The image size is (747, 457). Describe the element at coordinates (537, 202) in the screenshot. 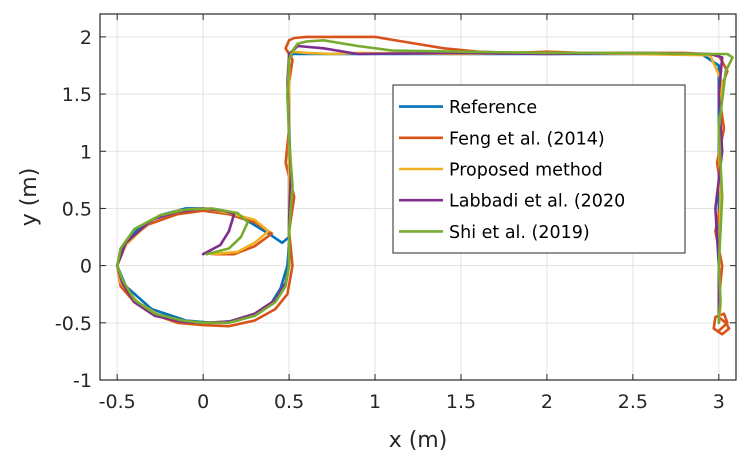

I see `legend-label-3: Labbadi et al. (2020` at that location.